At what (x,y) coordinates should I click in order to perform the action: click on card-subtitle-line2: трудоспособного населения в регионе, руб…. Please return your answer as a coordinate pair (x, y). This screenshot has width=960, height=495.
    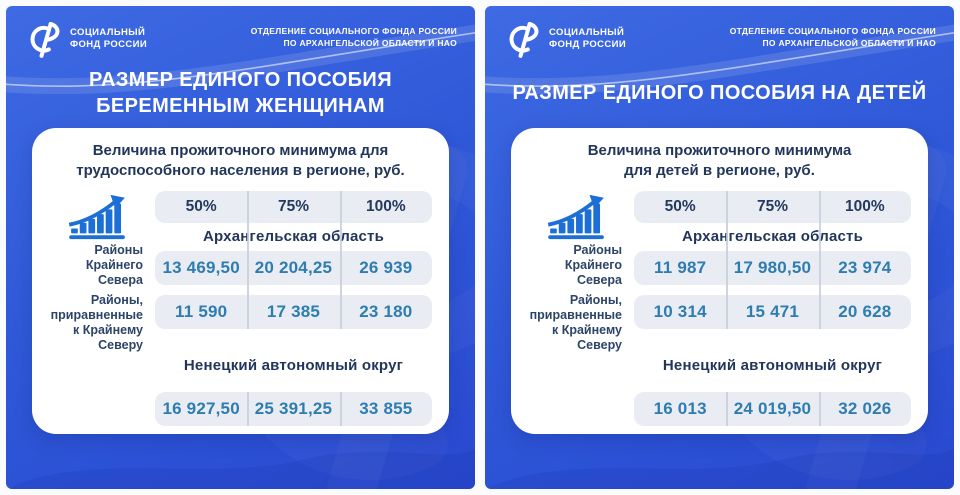
    Looking at the image, I should click on (240, 171).